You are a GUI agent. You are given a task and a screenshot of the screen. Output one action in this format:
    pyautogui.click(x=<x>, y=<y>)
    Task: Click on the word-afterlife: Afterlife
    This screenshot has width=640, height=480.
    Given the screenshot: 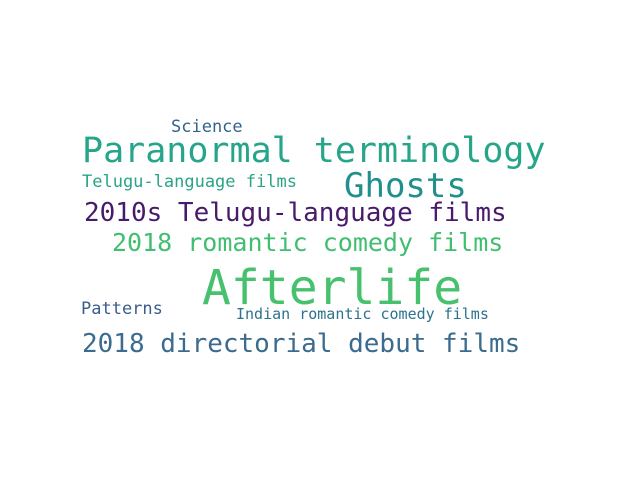 What is the action you would take?
    pyautogui.click(x=332, y=288)
    